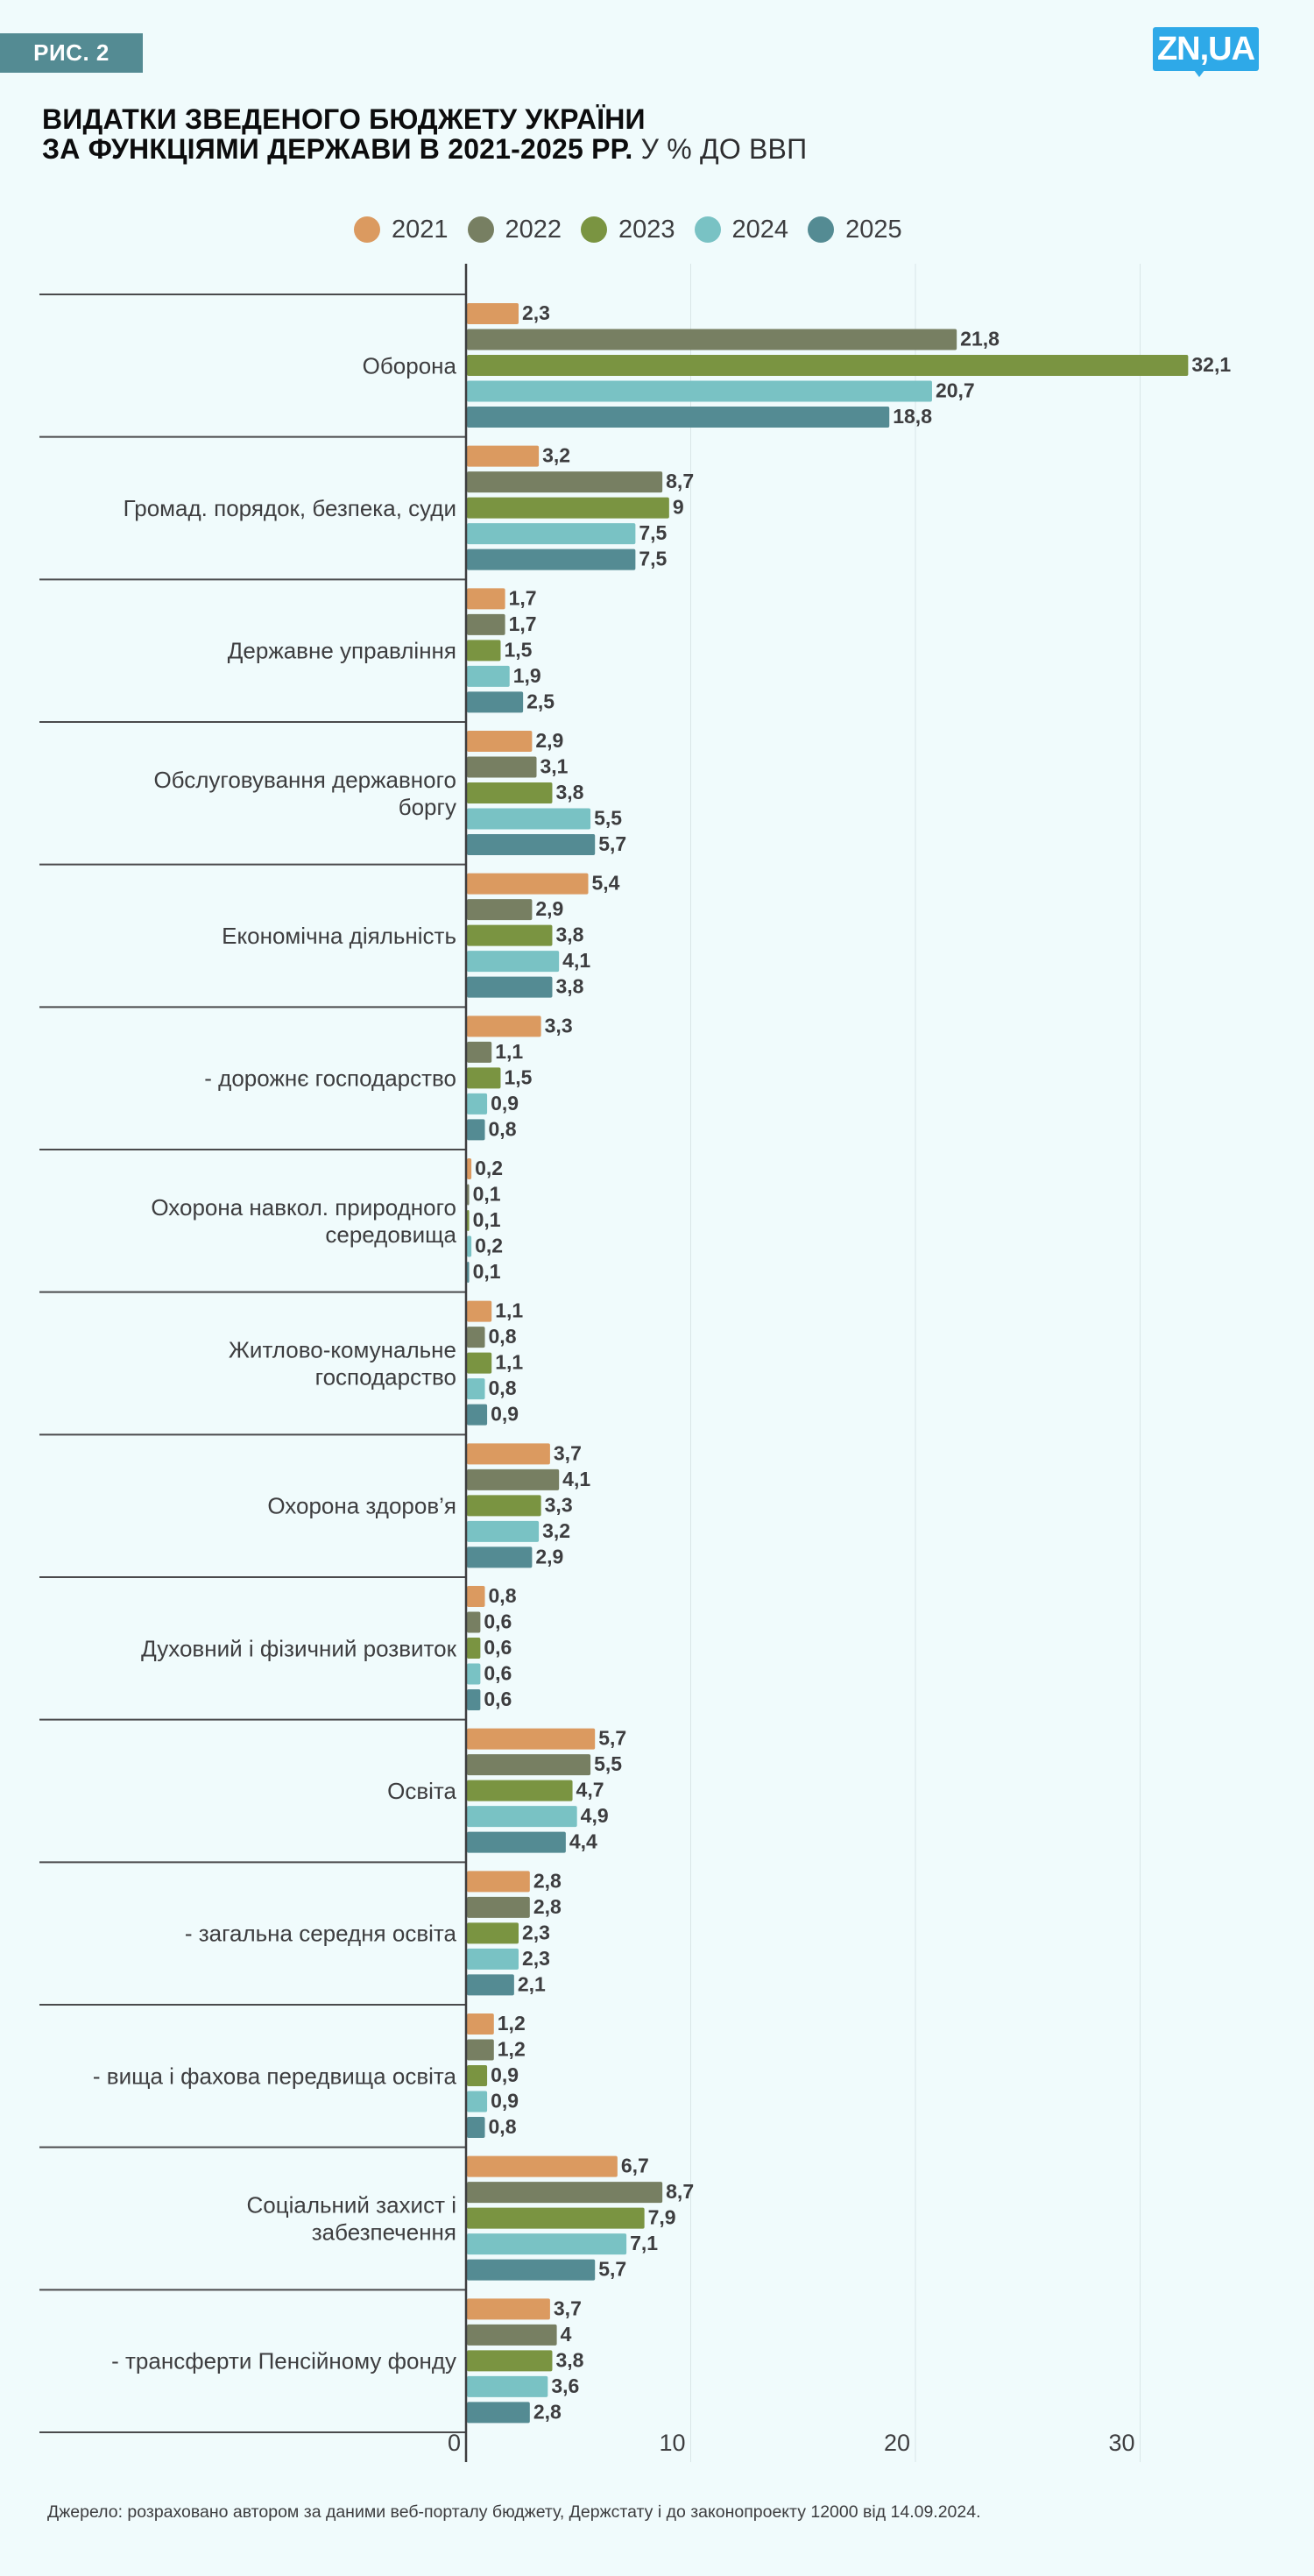  I want to click on zn-ua-logo: ZN,UA, so click(1206, 49).